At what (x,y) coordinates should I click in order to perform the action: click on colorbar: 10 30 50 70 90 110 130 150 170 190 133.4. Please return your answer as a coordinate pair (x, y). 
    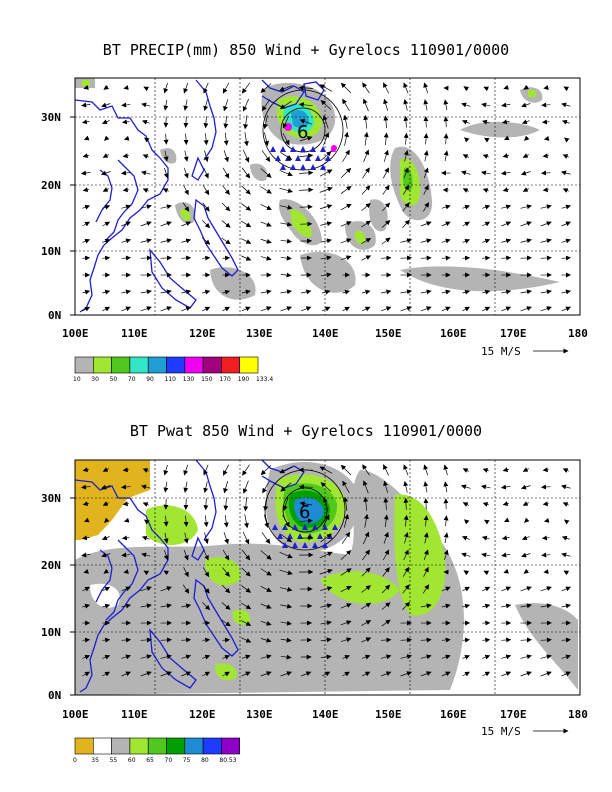
    Looking at the image, I should click on (173, 369).